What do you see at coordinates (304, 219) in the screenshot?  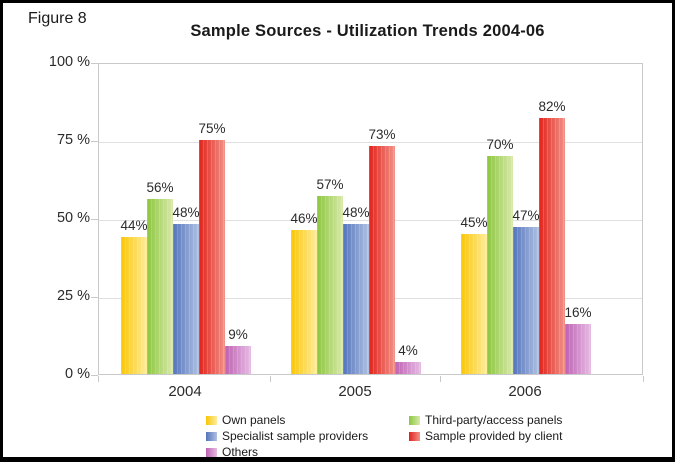 I see `bar-value-label: 46%` at bounding box center [304, 219].